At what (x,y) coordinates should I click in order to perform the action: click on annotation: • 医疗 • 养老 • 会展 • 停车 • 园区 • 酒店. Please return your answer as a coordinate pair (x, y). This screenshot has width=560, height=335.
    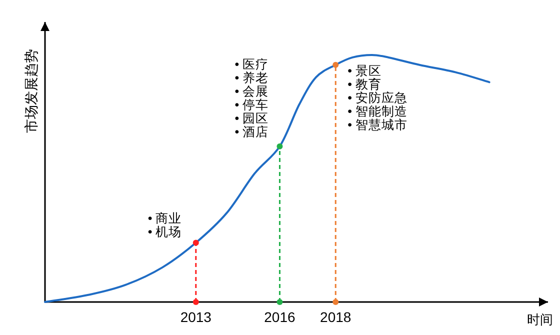
    Looking at the image, I should click on (251, 98).